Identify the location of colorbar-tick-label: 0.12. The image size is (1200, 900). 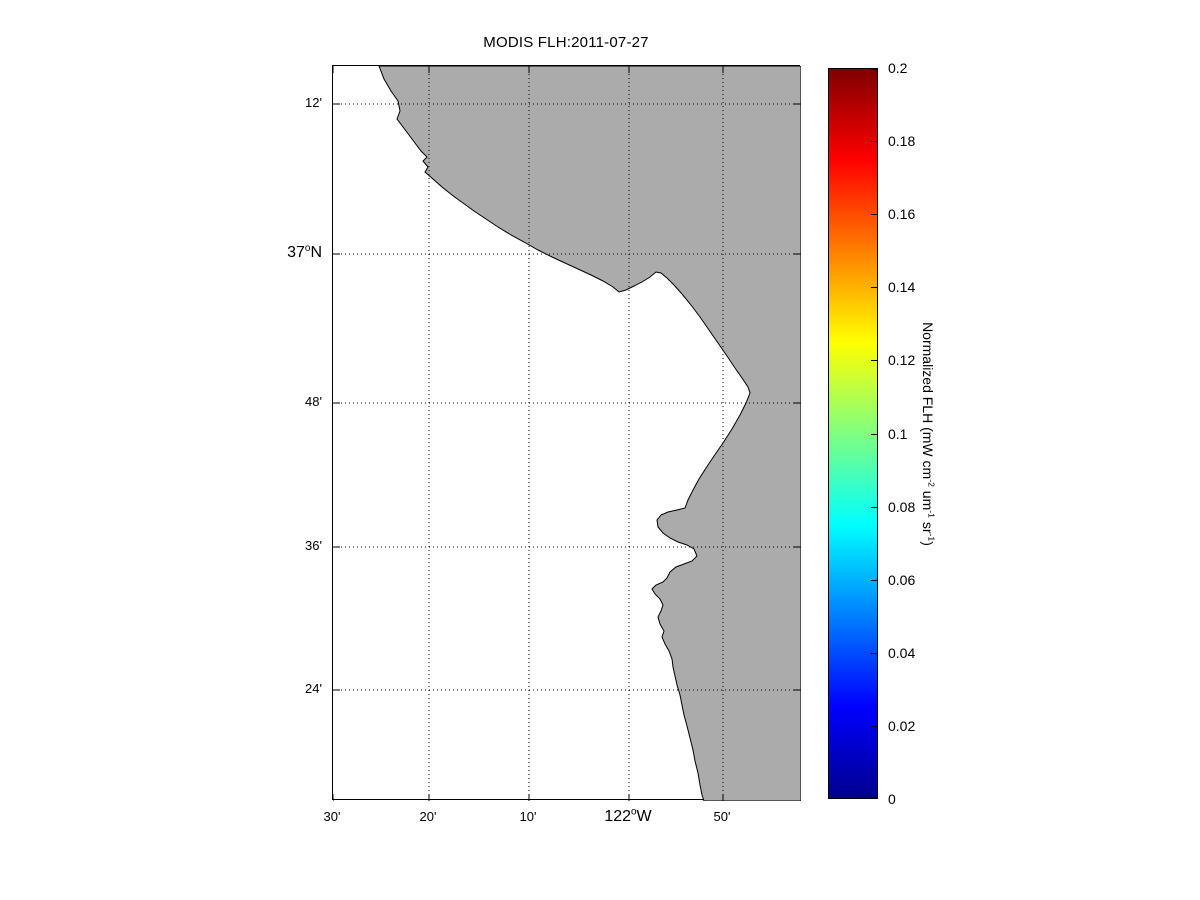
(902, 360).